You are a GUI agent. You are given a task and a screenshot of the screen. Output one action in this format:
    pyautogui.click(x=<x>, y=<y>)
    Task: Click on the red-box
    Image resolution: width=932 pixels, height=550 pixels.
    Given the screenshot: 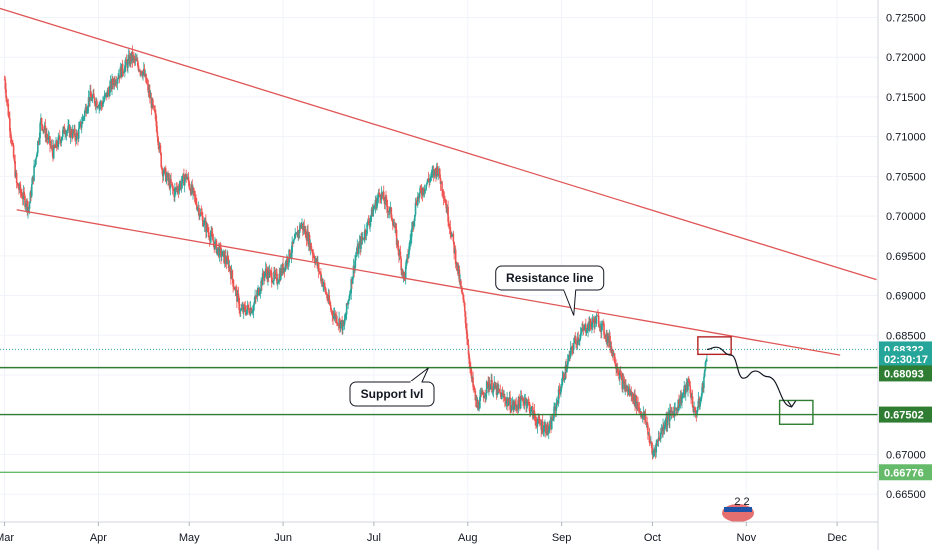 What is the action you would take?
    pyautogui.click(x=714, y=346)
    